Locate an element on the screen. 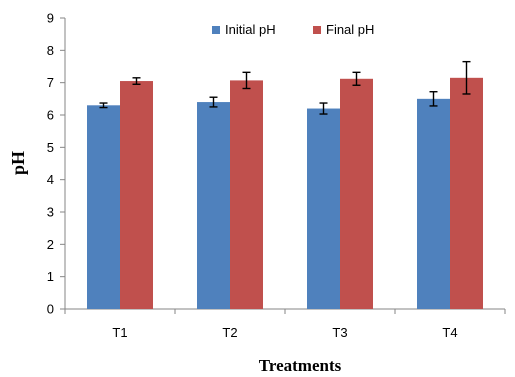 This screenshot has height=377, width=515. bar-t3-final is located at coordinates (356, 193).